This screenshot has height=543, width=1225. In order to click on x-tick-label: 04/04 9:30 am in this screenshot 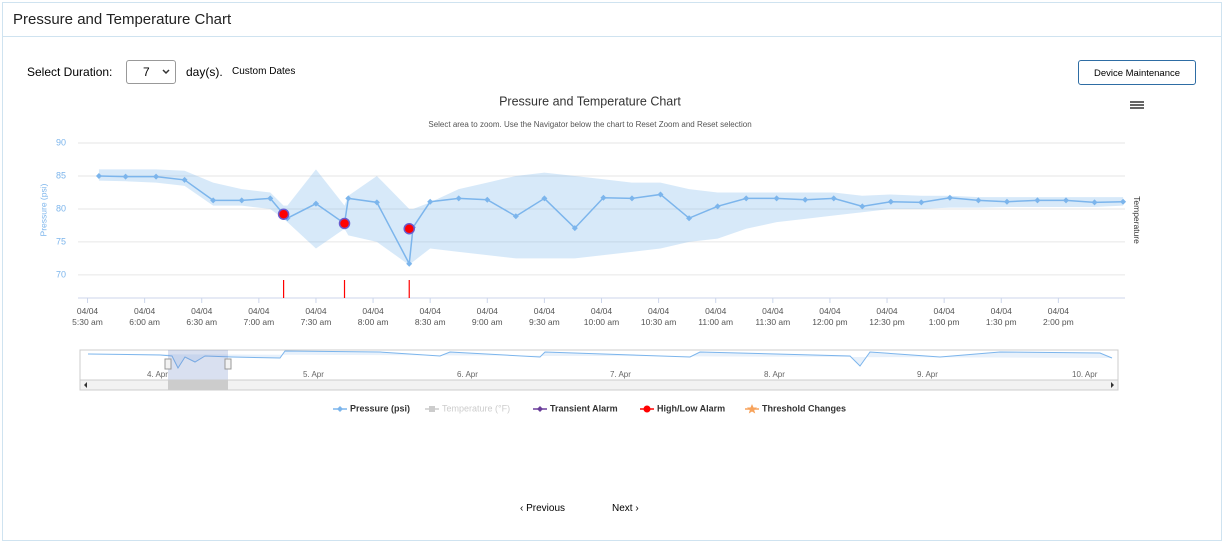, I will do `click(544, 316)`.